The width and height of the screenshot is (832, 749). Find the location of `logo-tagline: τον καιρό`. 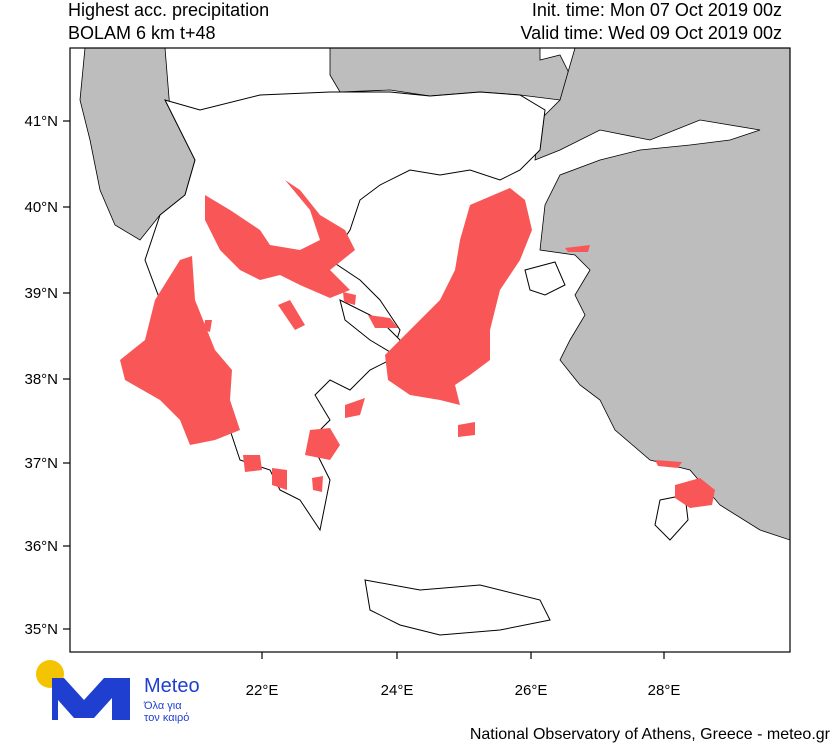

logo-tagline: τον καιρό is located at coordinates (166, 718).